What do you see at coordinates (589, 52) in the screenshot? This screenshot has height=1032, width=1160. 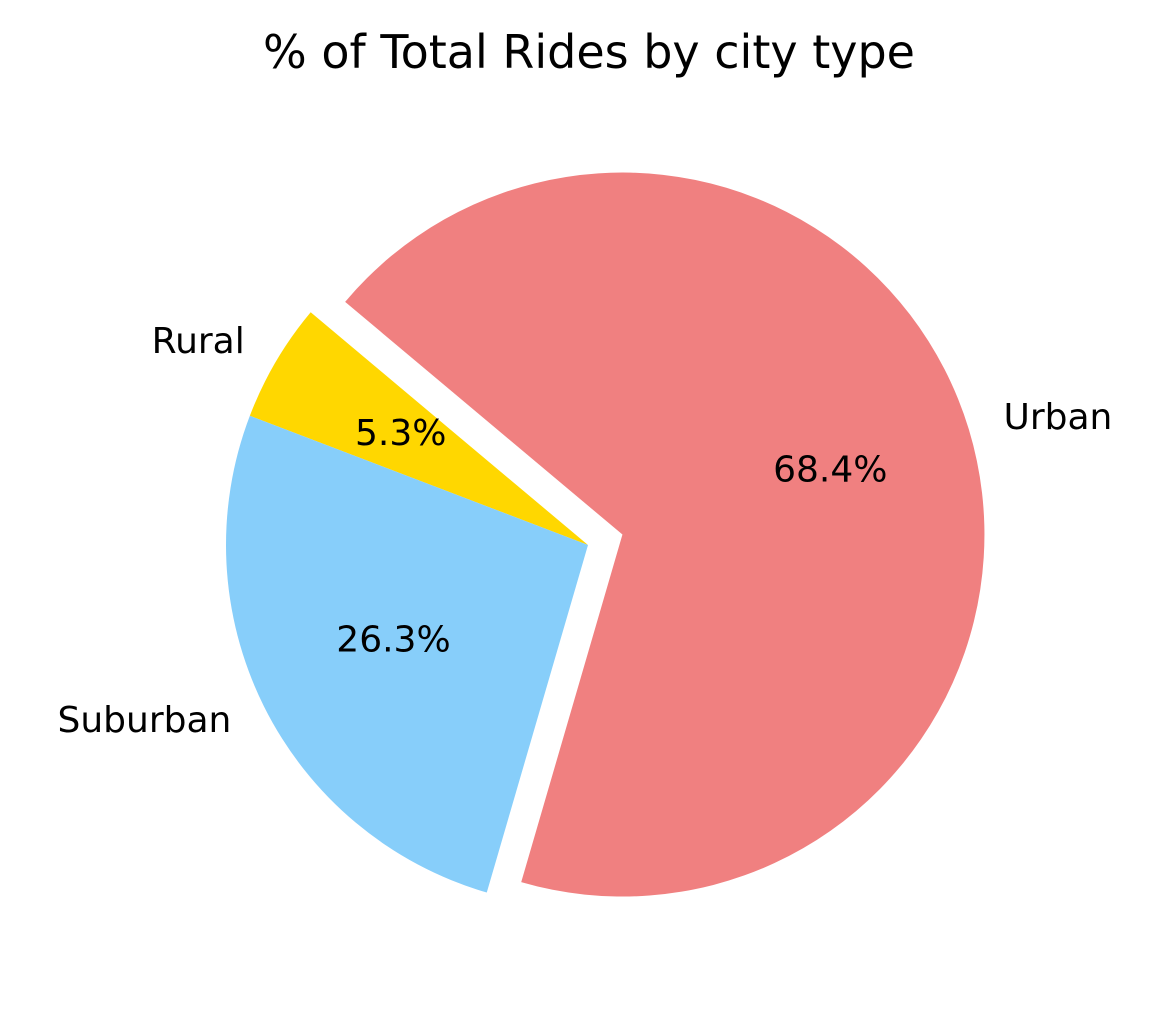 I see `chart-title: % of Total Rides by city type` at bounding box center [589, 52].